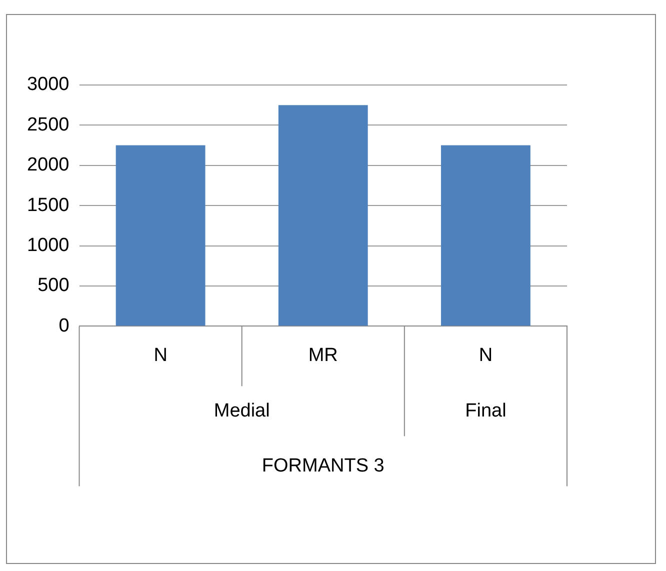 Image resolution: width=666 pixels, height=571 pixels. Describe the element at coordinates (54, 285) in the screenshot. I see `y-tick-label: 500` at that location.